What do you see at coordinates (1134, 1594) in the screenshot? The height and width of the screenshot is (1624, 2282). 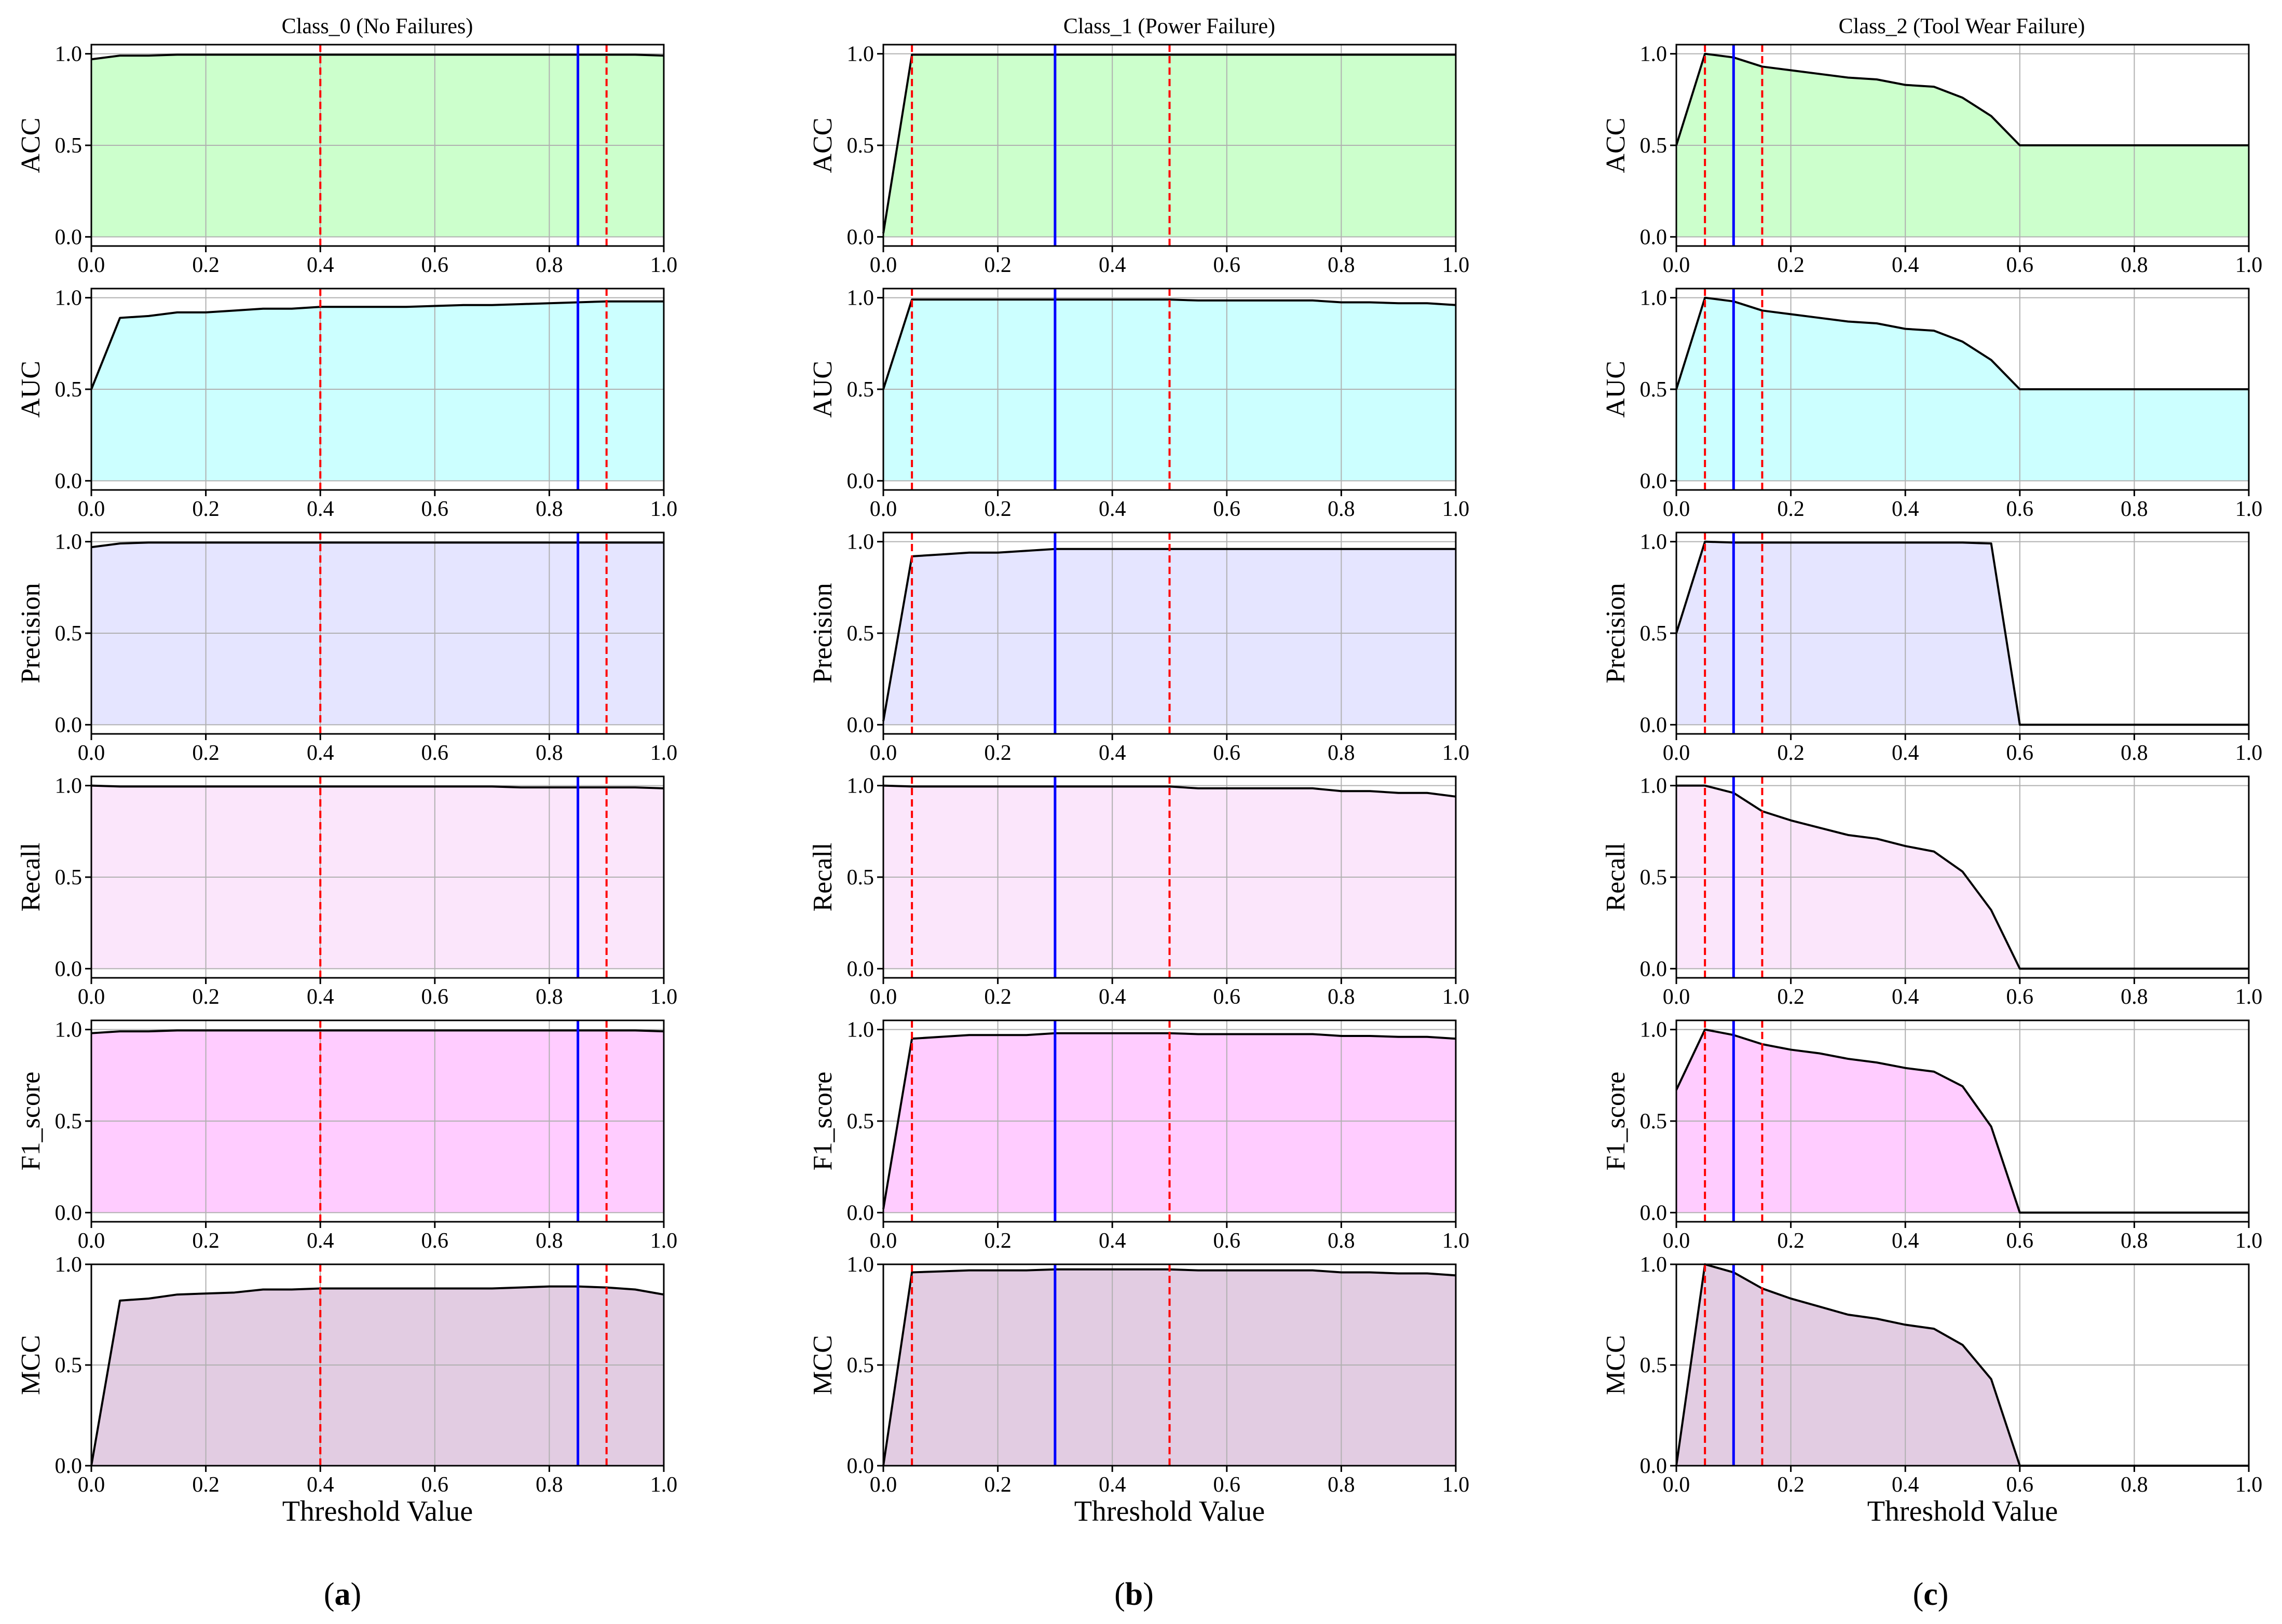 I see `panel-letter-b: (b)` at bounding box center [1134, 1594].